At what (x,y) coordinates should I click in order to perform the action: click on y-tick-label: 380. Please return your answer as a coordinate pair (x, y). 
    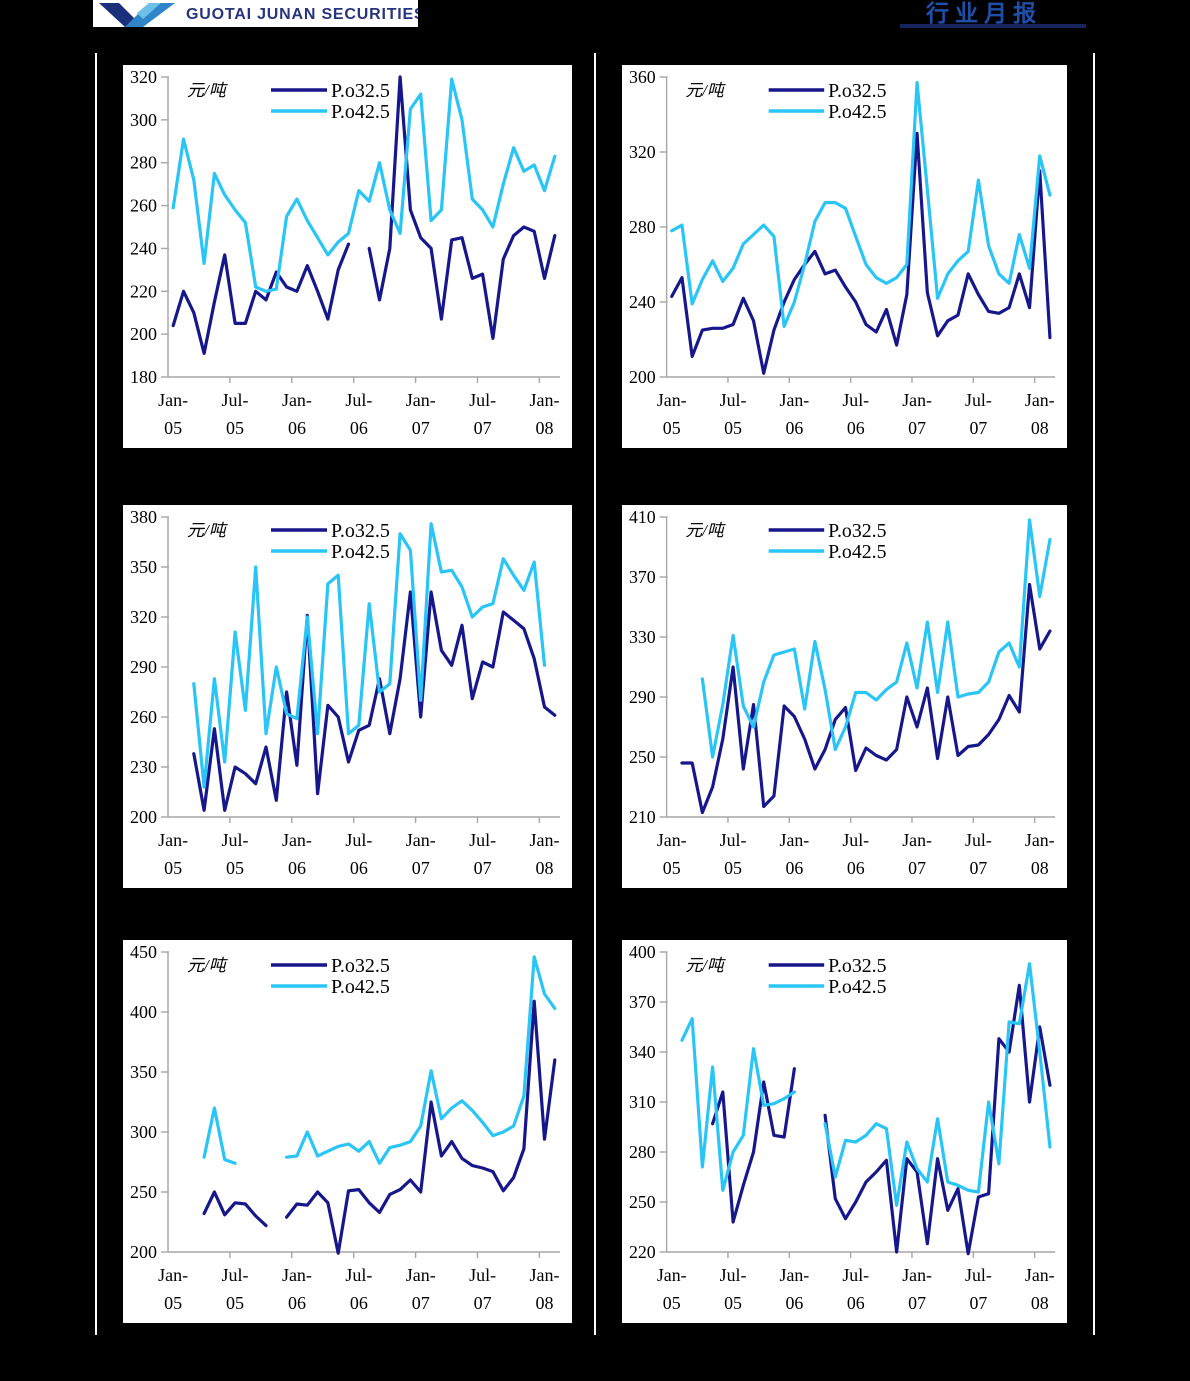
    Looking at the image, I should click on (143, 517).